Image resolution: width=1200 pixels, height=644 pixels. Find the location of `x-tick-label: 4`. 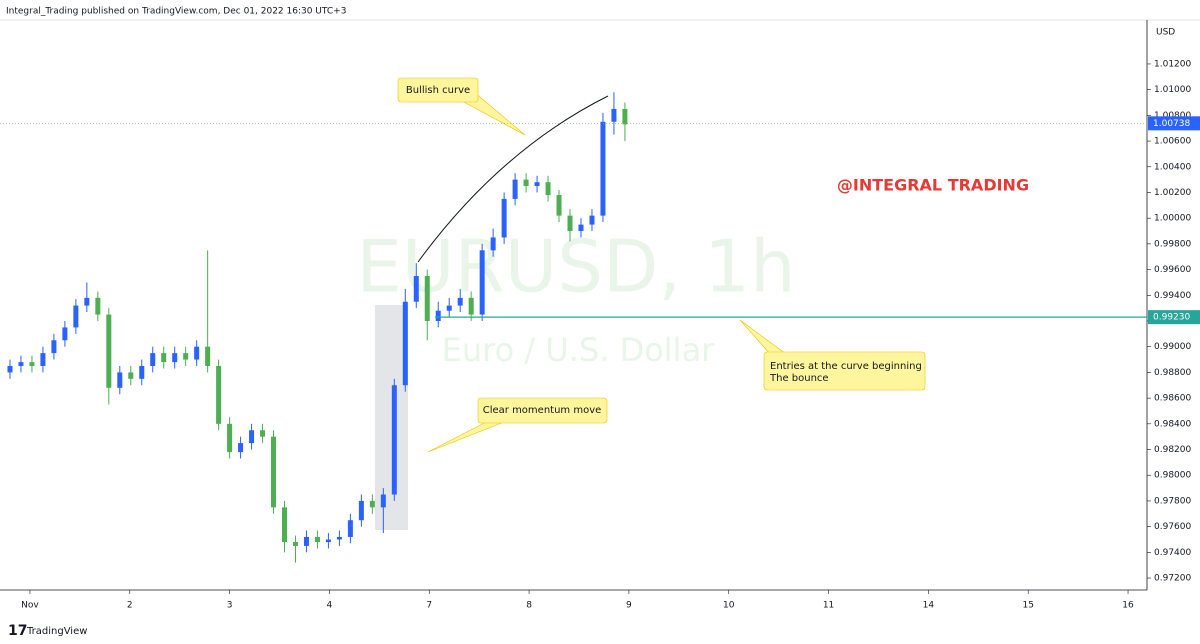

x-tick-label: 4 is located at coordinates (330, 606).